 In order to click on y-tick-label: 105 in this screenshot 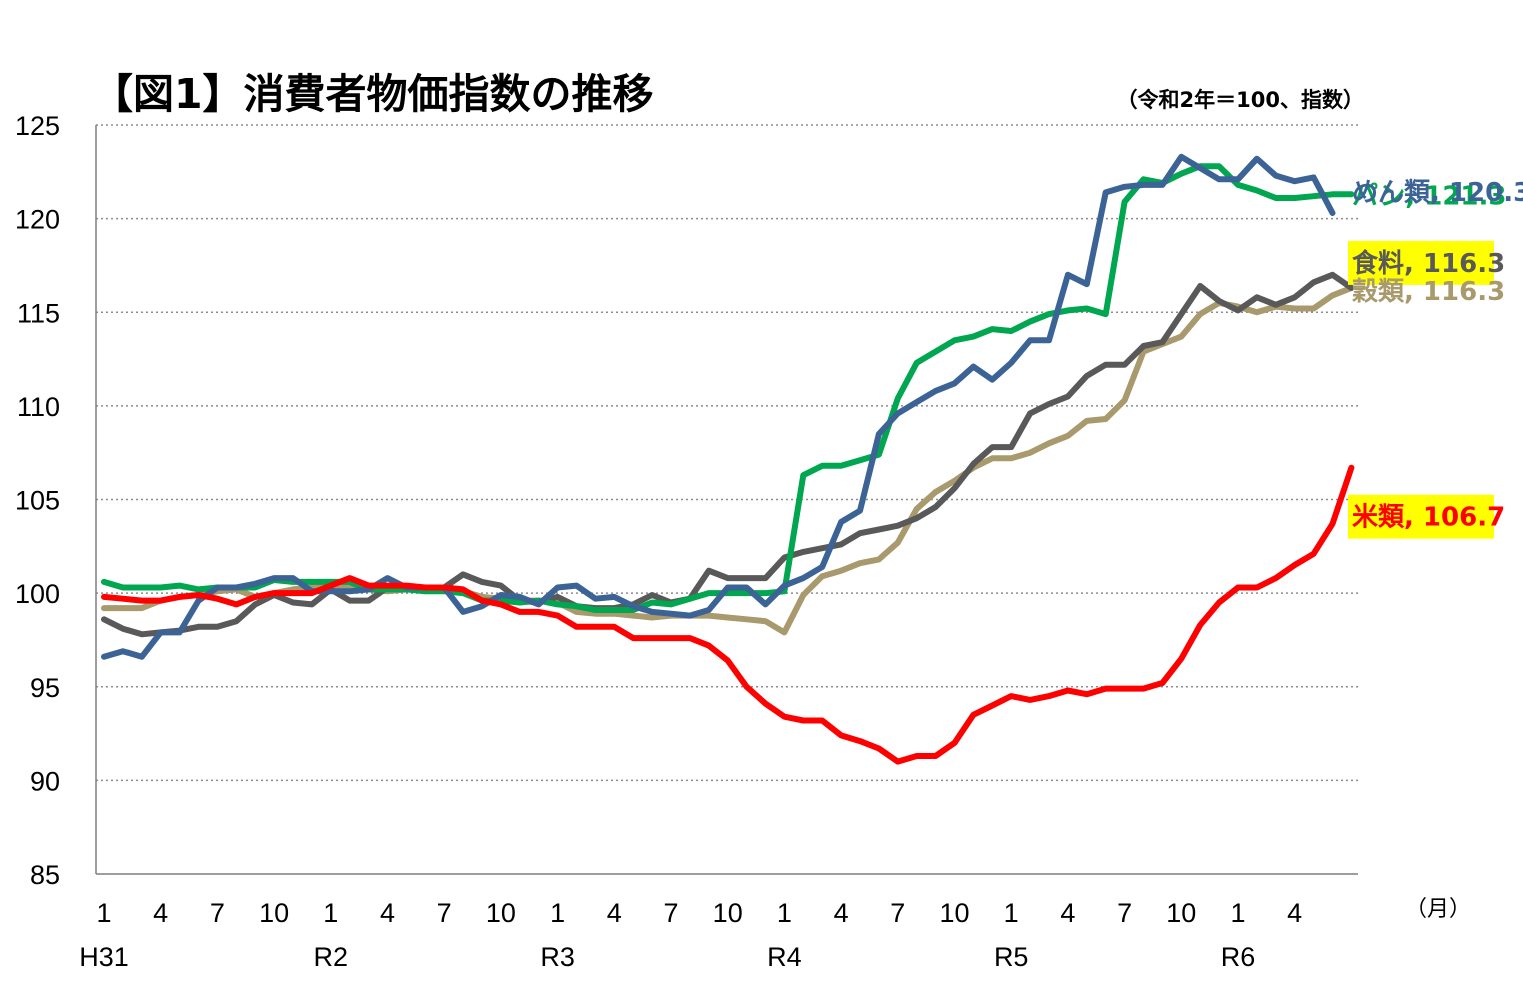, I will do `click(37, 501)`.